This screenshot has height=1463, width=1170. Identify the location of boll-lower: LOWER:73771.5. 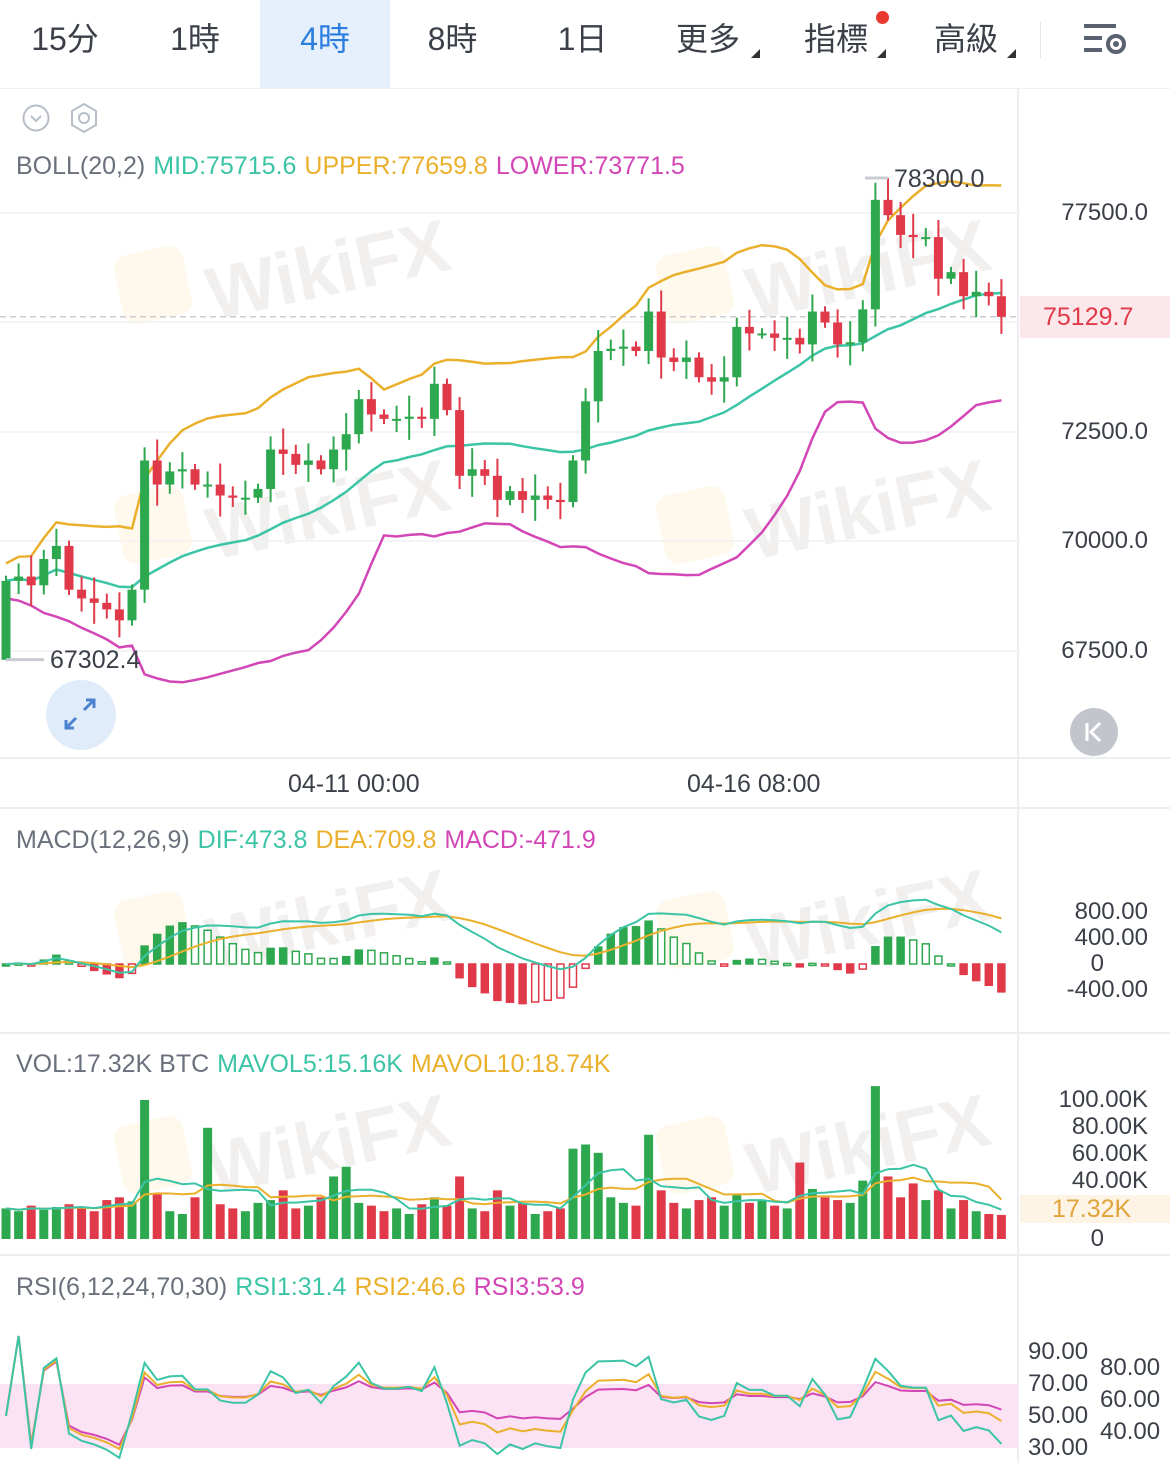
(590, 166).